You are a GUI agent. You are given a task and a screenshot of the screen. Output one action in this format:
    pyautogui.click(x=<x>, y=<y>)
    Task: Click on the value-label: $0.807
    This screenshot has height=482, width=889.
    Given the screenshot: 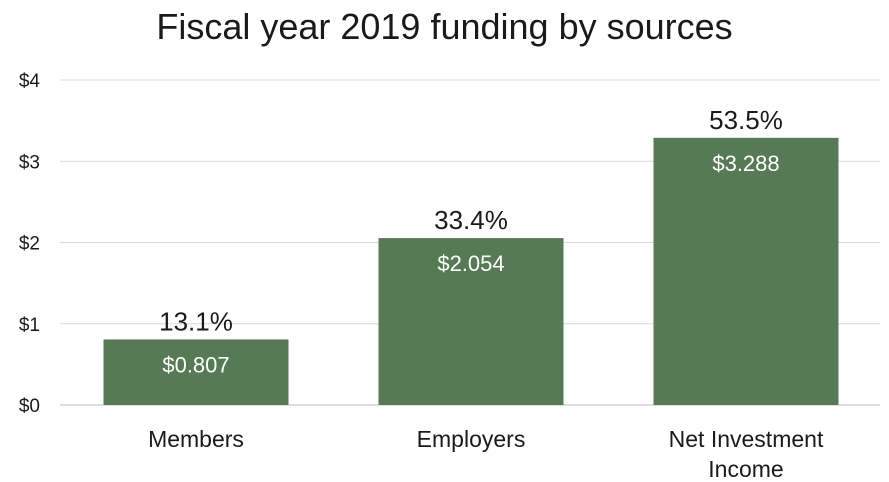 What is the action you would take?
    pyautogui.click(x=195, y=364)
    